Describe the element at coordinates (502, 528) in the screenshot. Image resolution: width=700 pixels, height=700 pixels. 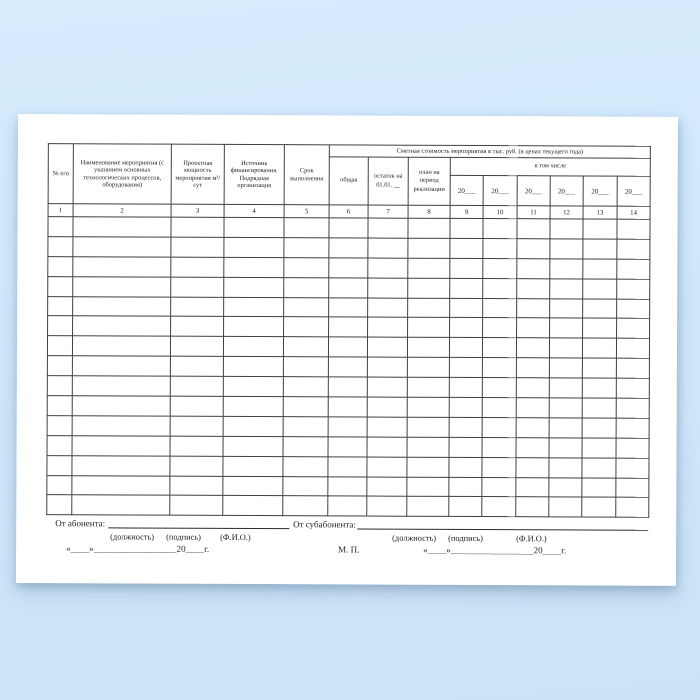
I see `subabonent-signature-line` at that location.